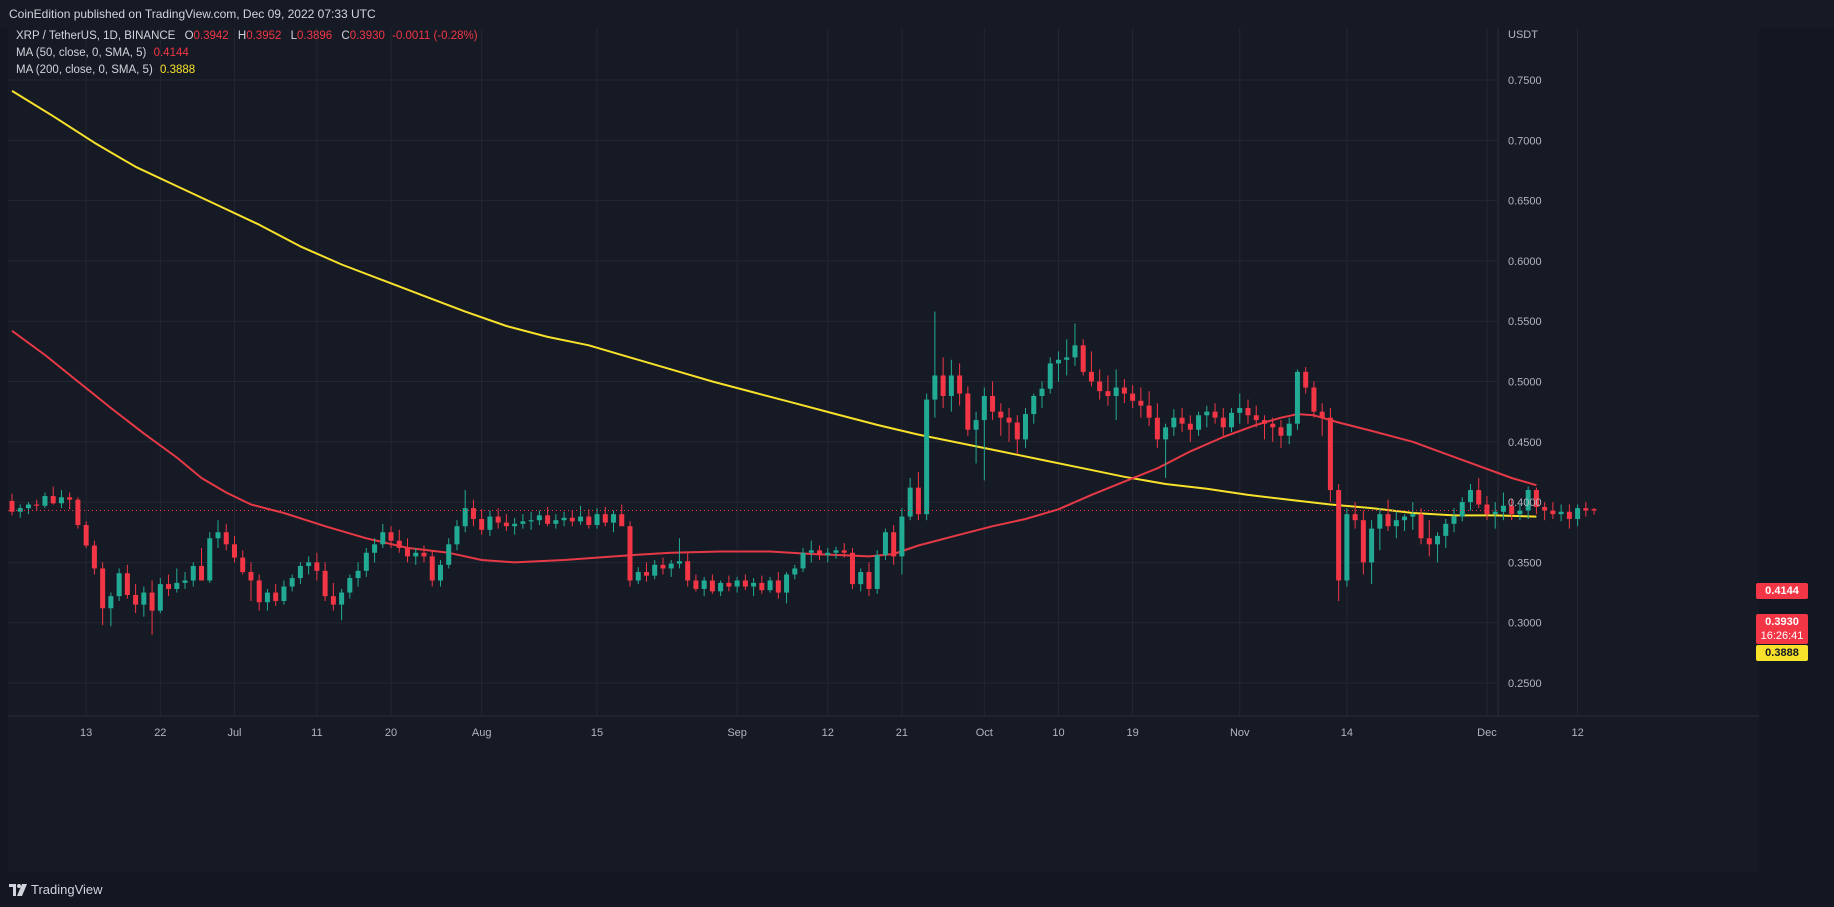  Describe the element at coordinates (482, 733) in the screenshot. I see `time-tick-label: Aug` at that location.